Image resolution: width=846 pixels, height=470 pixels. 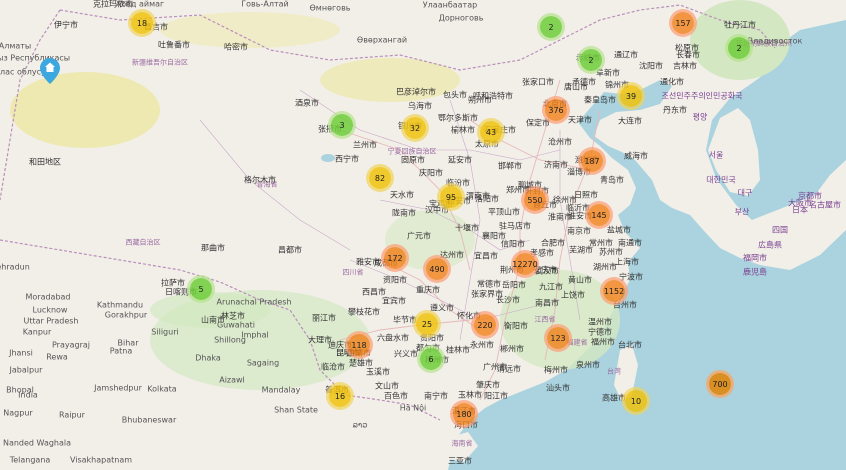 I want to click on marker-cluster: 118, so click(x=359, y=345).